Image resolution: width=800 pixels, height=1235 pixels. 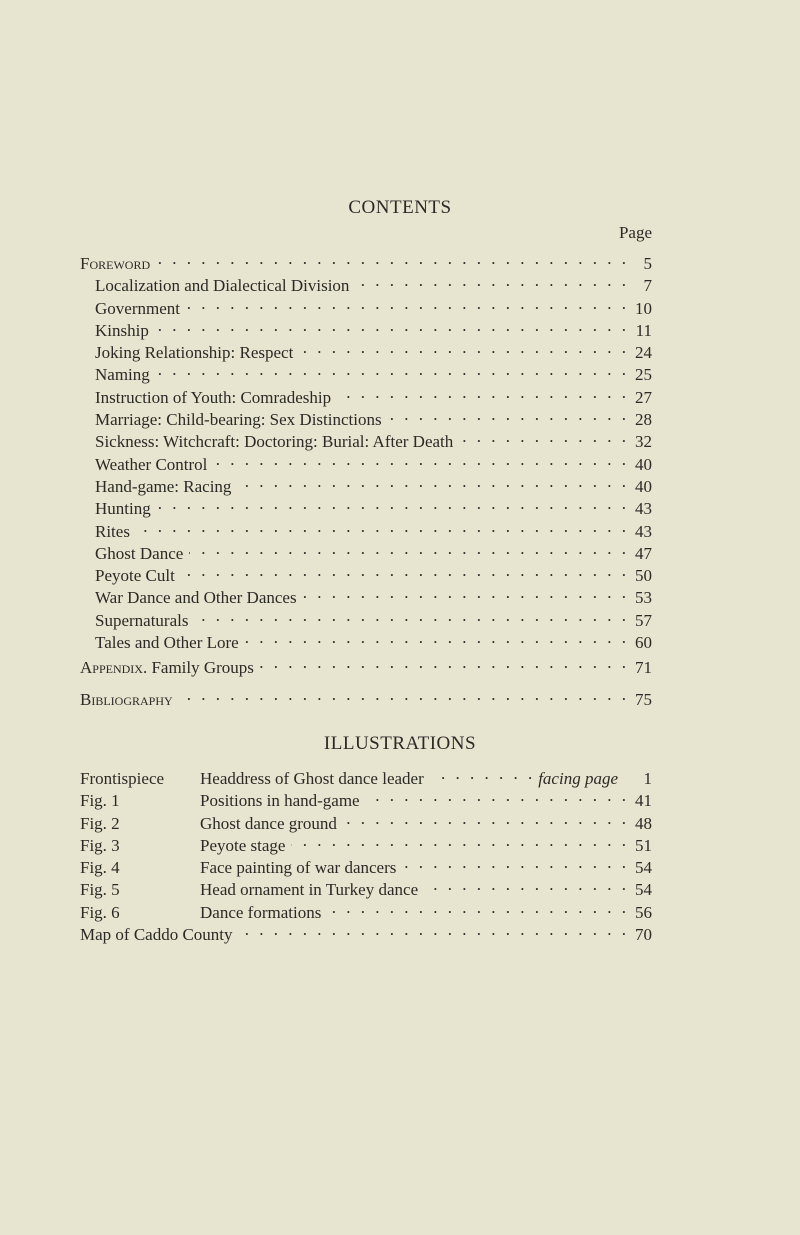 I want to click on figure-label: Fig. 5, so click(x=100, y=890).